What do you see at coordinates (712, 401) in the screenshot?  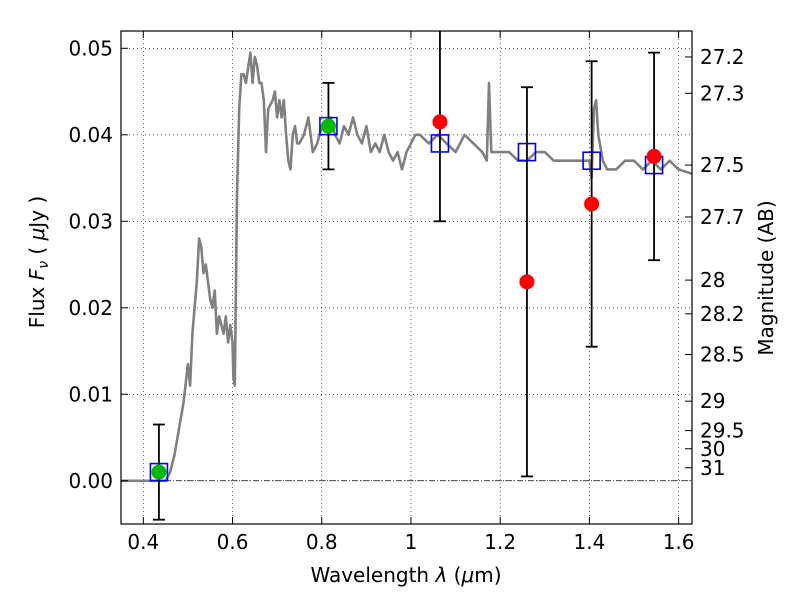 I see `y2-tick-label: 29` at bounding box center [712, 401].